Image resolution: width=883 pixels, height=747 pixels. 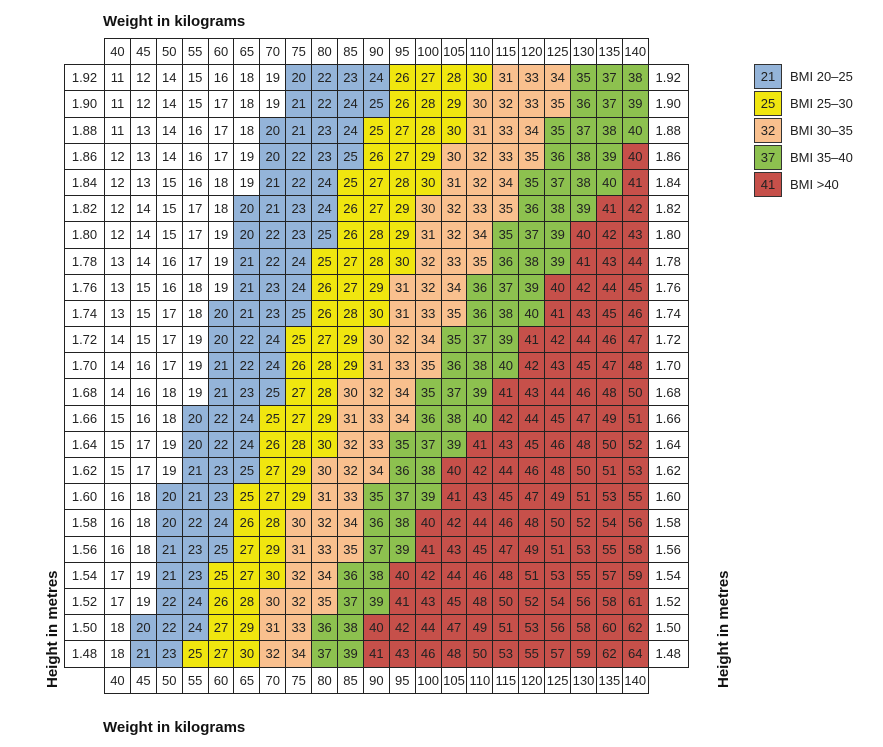 What do you see at coordinates (247, 680) in the screenshot?
I see `x-tick-label: 65` at bounding box center [247, 680].